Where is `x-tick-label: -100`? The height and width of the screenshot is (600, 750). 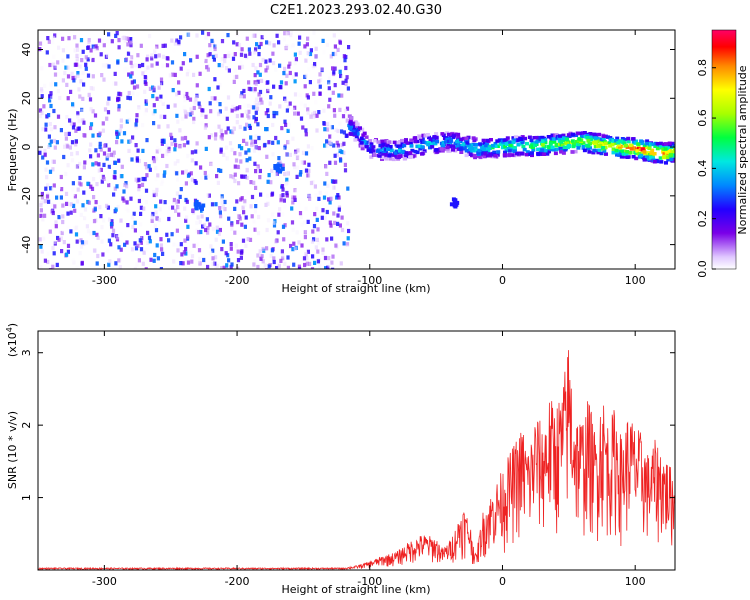
x-tick-label: -100 is located at coordinates (369, 280).